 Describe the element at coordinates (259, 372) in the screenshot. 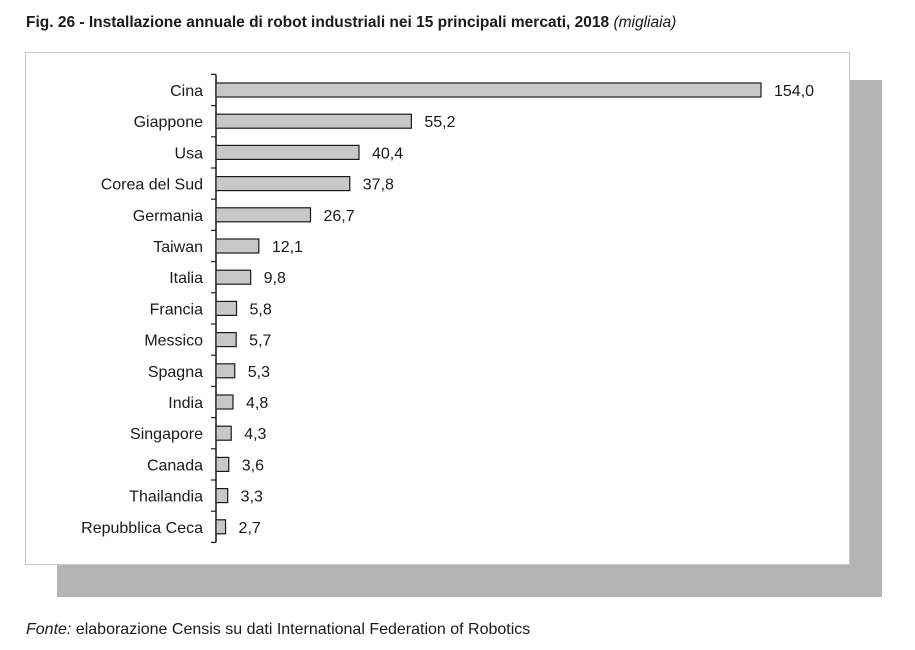

I see `data-label: 5,3` at that location.